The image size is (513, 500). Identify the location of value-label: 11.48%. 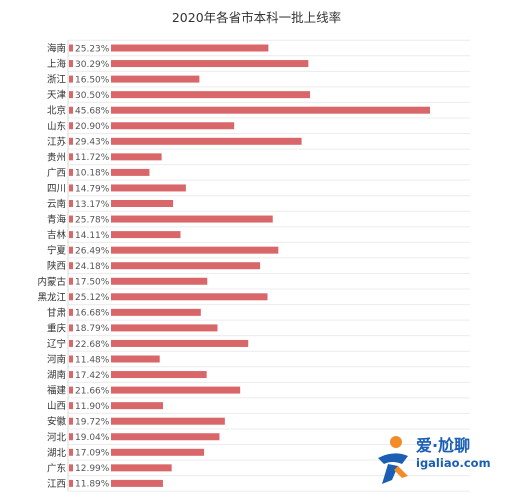
(92, 360).